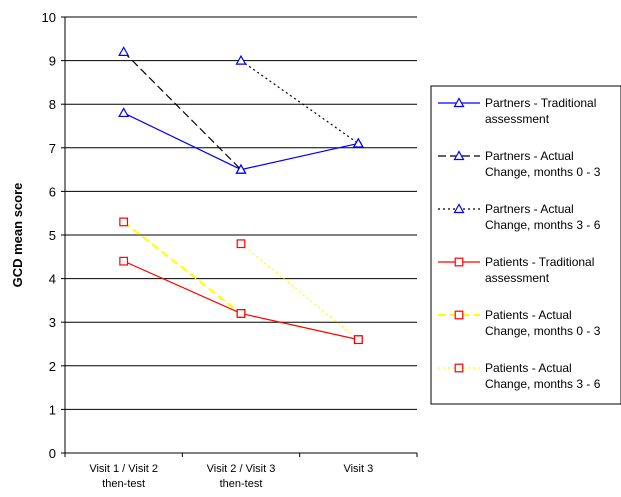  Describe the element at coordinates (52, 453) in the screenshot. I see `y-tick-label: 0` at that location.